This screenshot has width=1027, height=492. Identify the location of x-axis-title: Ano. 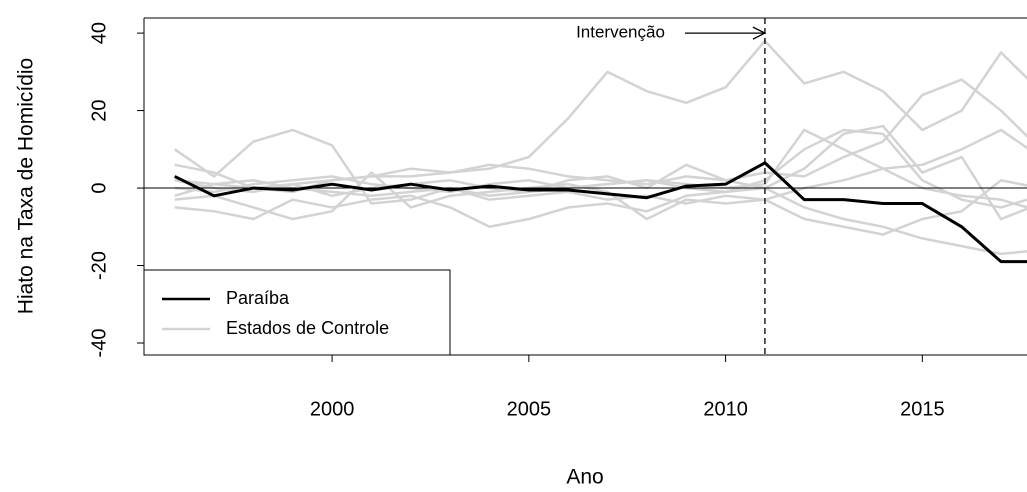
(584, 477).